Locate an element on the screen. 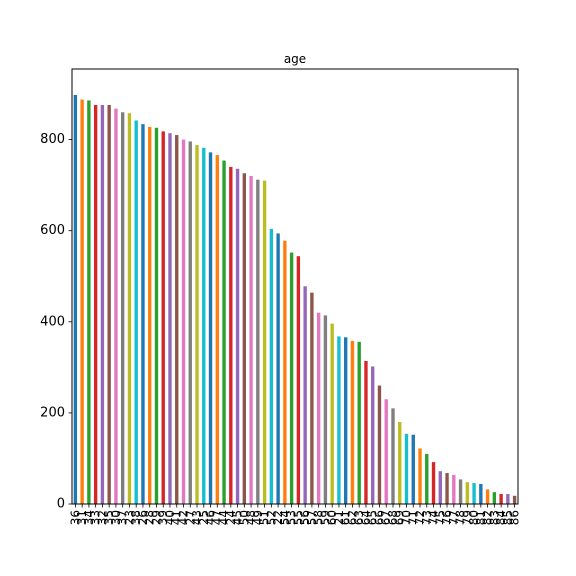 The height and width of the screenshot is (576, 576). x-tick-label: 84 is located at coordinates (501, 517).